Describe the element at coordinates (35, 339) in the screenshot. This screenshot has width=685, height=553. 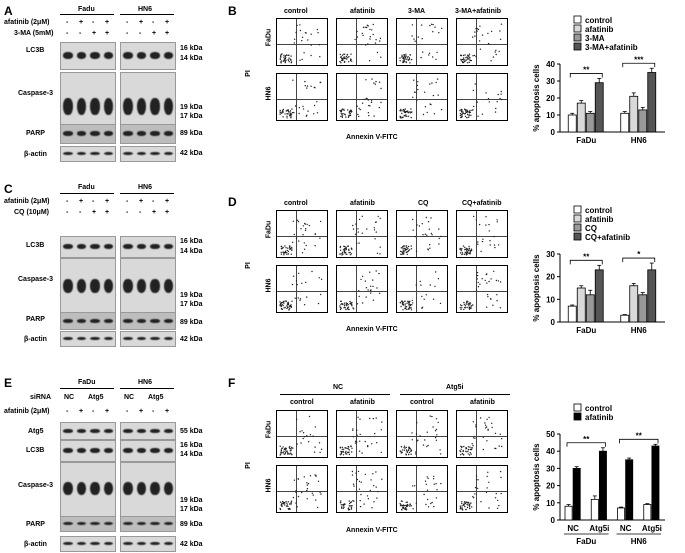
I see `blot-label-actin: β-actin` at that location.